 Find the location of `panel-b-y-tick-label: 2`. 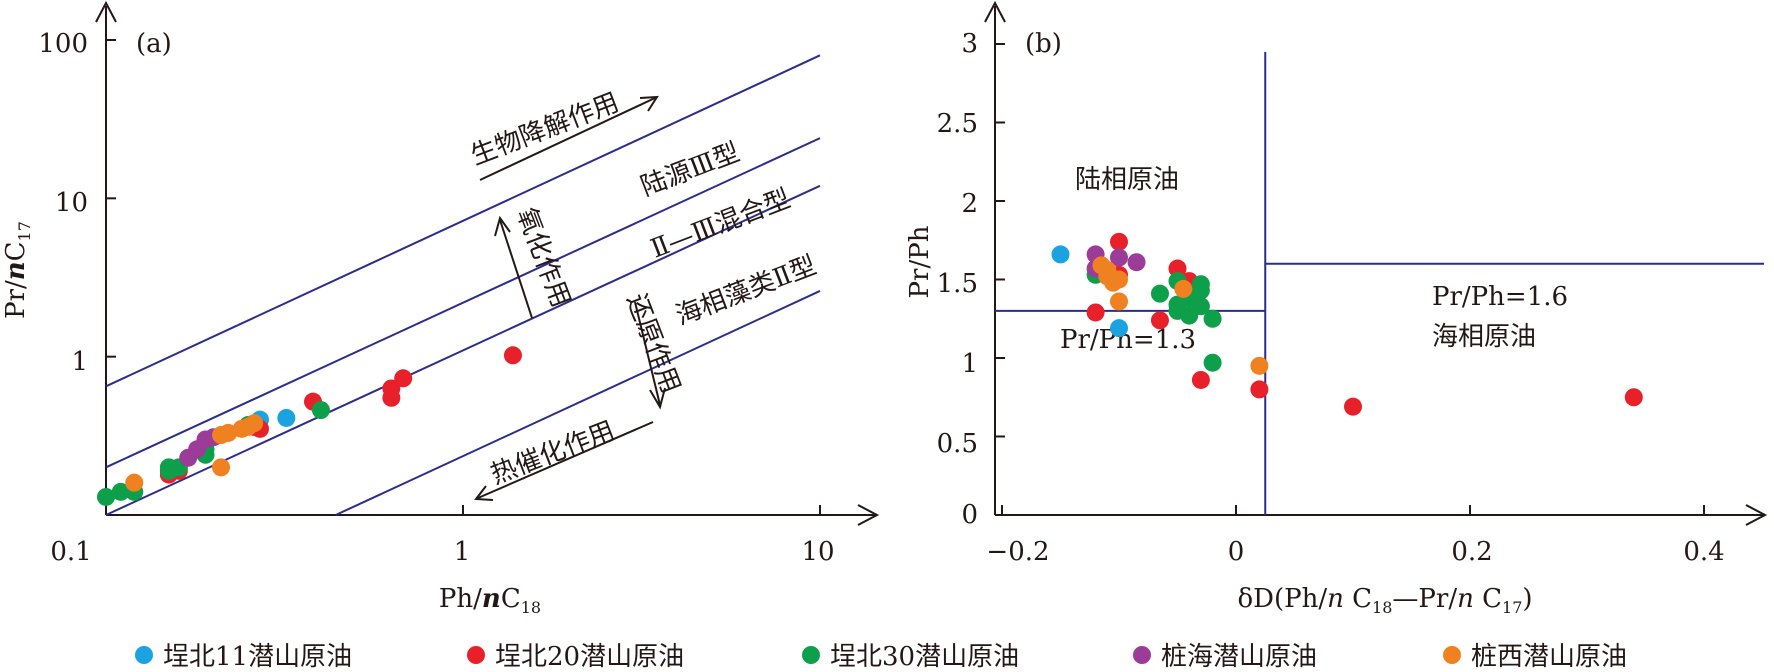

panel-b-y-tick-label: 2 is located at coordinates (969, 204).